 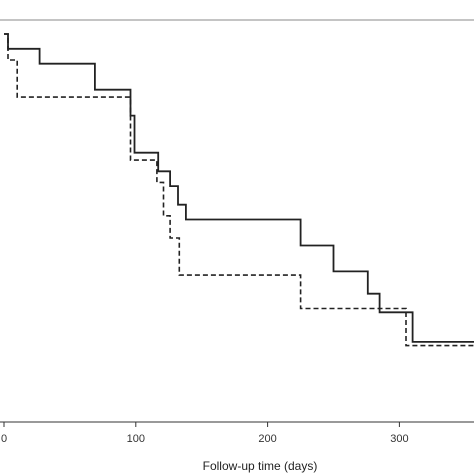 What do you see at coordinates (399, 439) in the screenshot?
I see `x-tick-label: 300` at bounding box center [399, 439].